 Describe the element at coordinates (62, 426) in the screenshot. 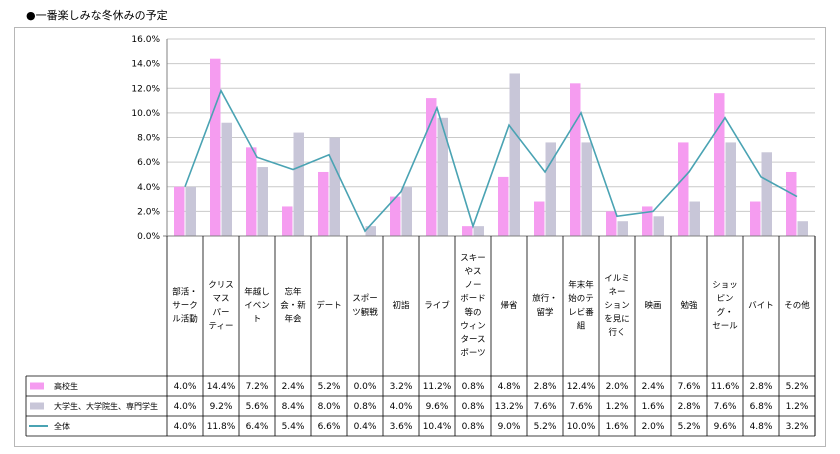

I see `legend-label: 全体` at that location.